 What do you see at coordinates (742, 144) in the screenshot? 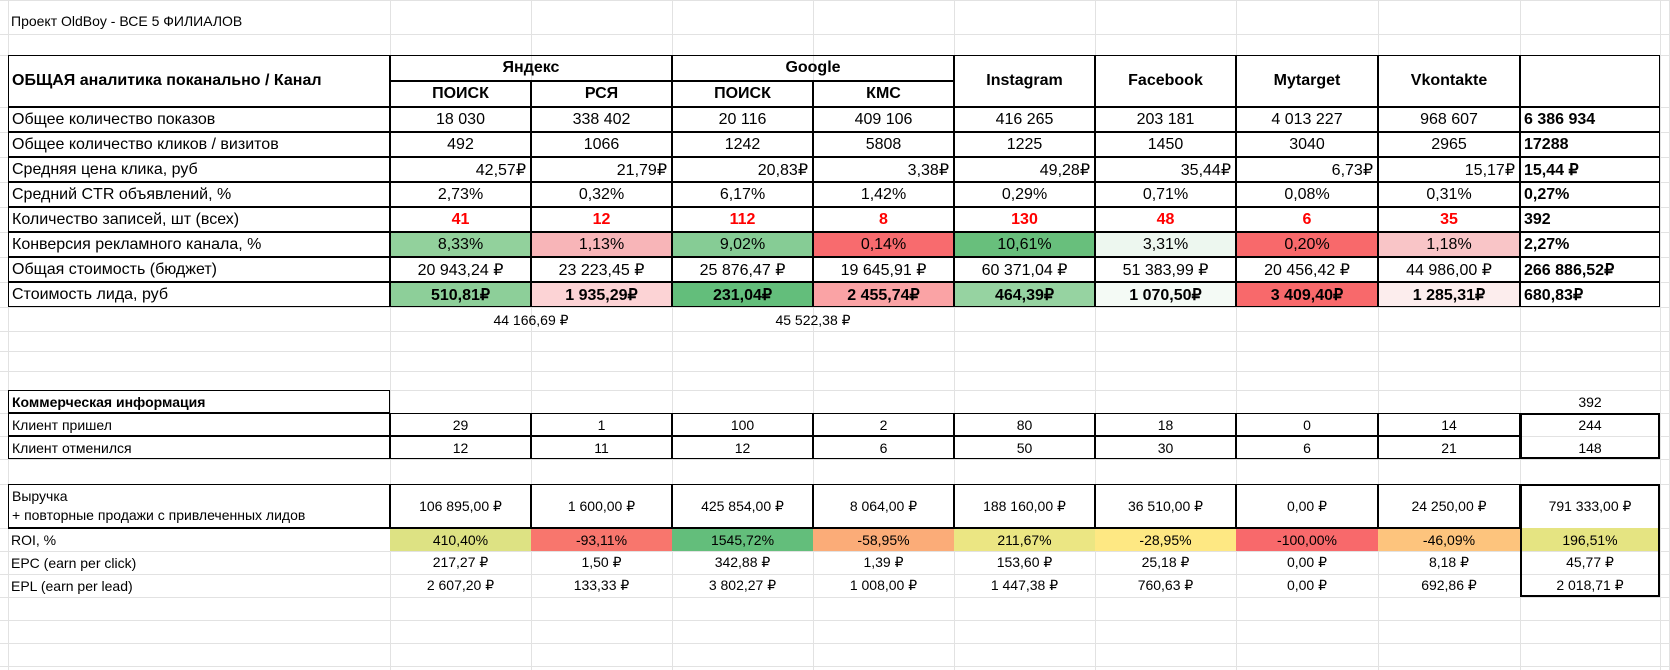
I see `metric-cell: 1242` at bounding box center [742, 144].